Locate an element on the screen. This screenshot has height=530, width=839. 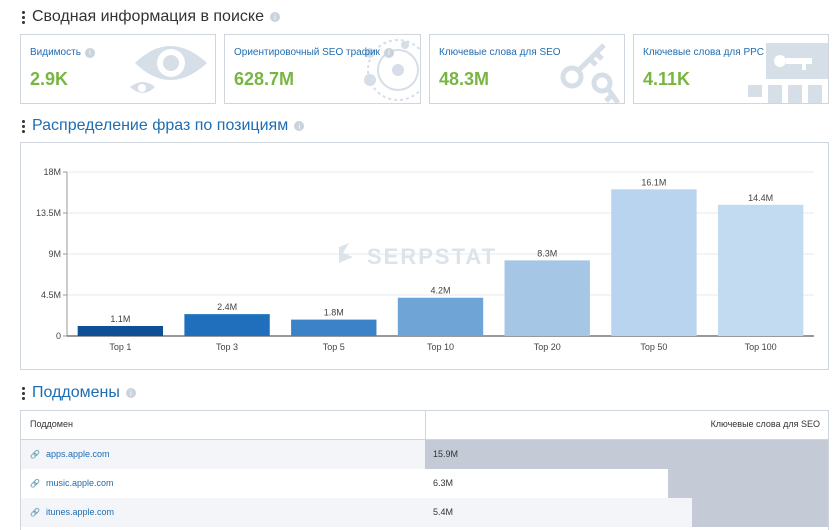
eye-icon is located at coordinates (168, 69).